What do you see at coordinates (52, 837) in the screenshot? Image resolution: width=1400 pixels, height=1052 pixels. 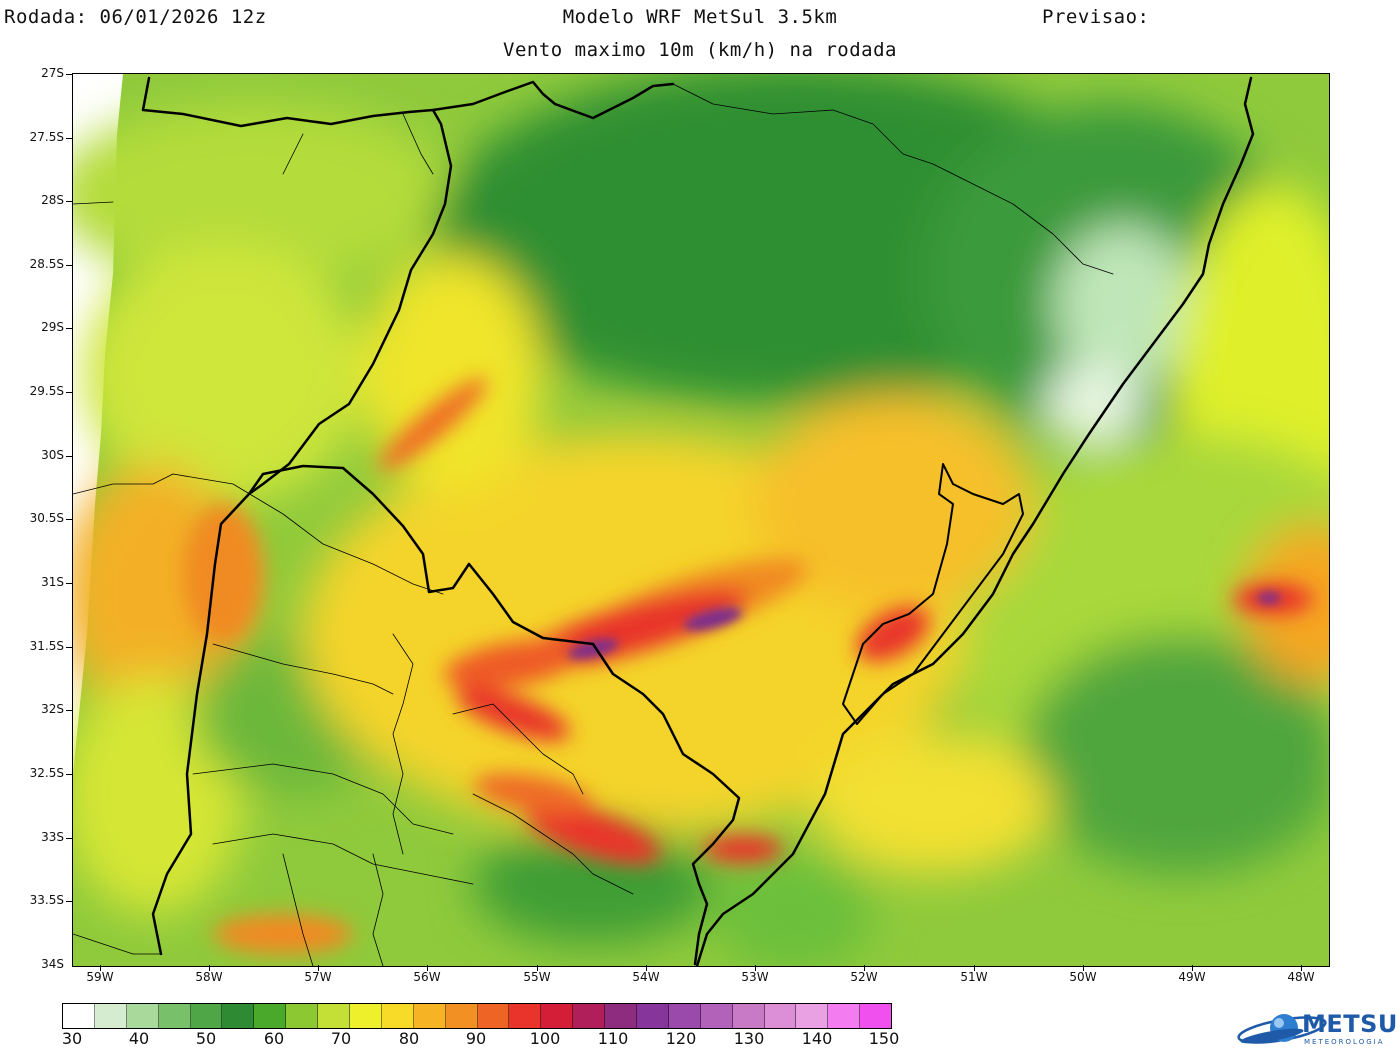 I see `lat-label-33s: 33S` at bounding box center [52, 837].